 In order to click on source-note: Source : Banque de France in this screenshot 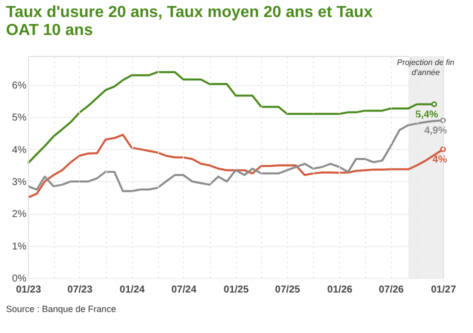, I will do `click(61, 309)`.